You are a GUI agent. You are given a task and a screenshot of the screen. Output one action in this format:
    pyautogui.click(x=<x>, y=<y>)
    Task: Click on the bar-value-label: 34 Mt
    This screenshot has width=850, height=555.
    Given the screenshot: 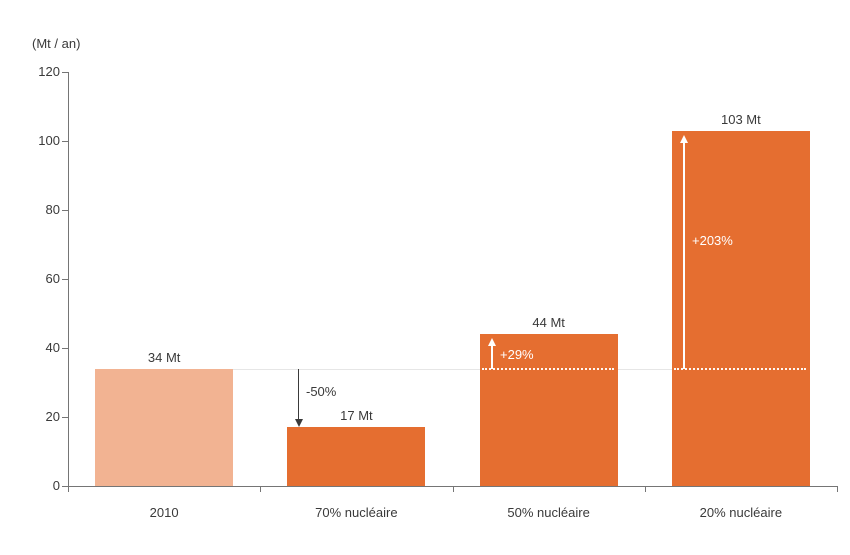 What is the action you would take?
    pyautogui.click(x=164, y=357)
    